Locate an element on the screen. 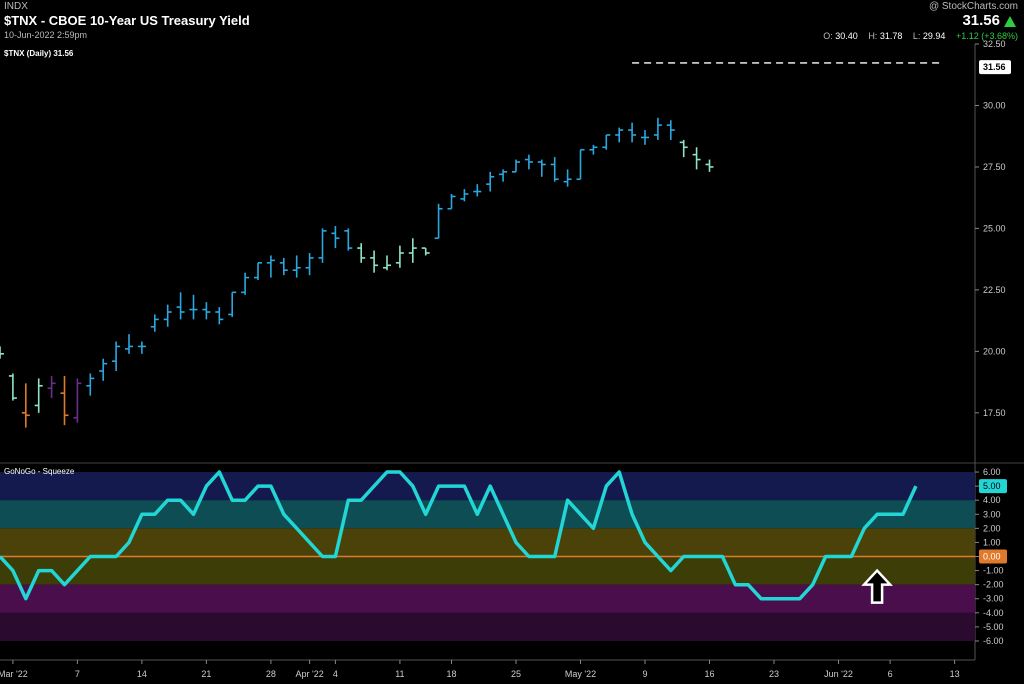 The height and width of the screenshot is (684, 1024). price-ytick-label: 30.00 is located at coordinates (994, 105).